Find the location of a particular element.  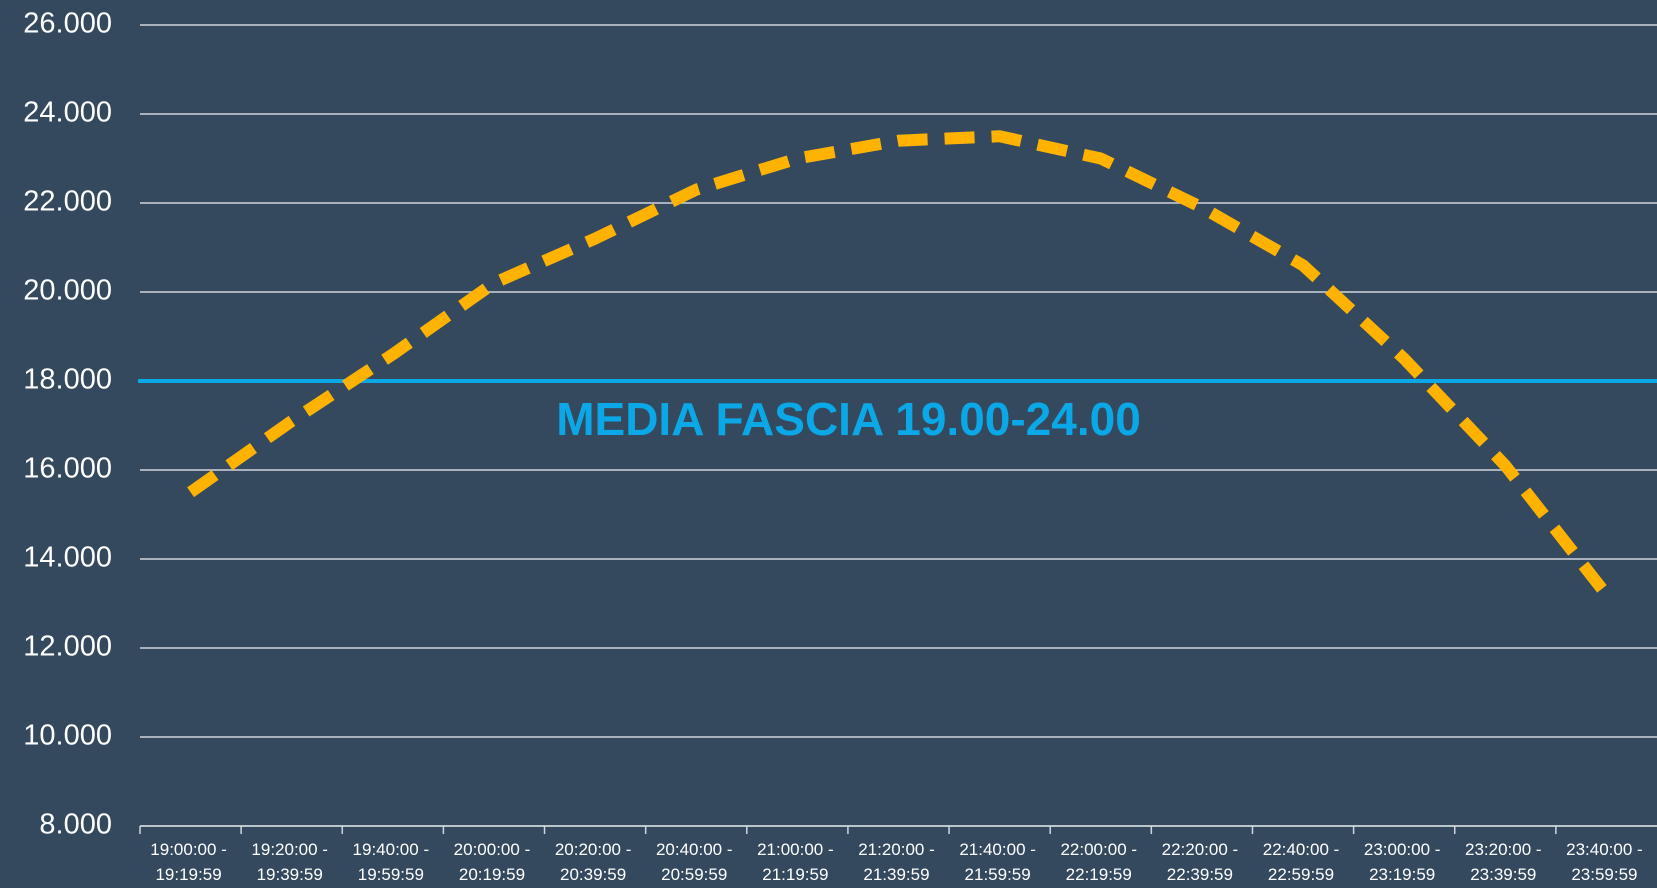

x-tick-label: 19:00:00 - 19:19:59 is located at coordinates (188, 862).